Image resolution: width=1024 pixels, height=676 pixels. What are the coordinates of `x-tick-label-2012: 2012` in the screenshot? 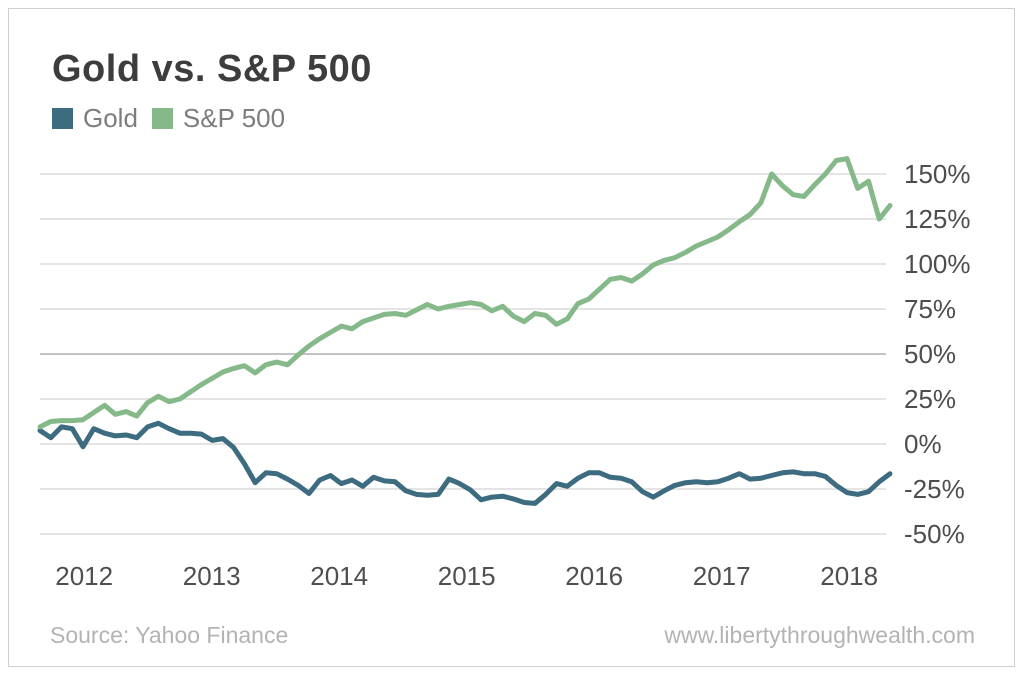 It's located at (84, 576).